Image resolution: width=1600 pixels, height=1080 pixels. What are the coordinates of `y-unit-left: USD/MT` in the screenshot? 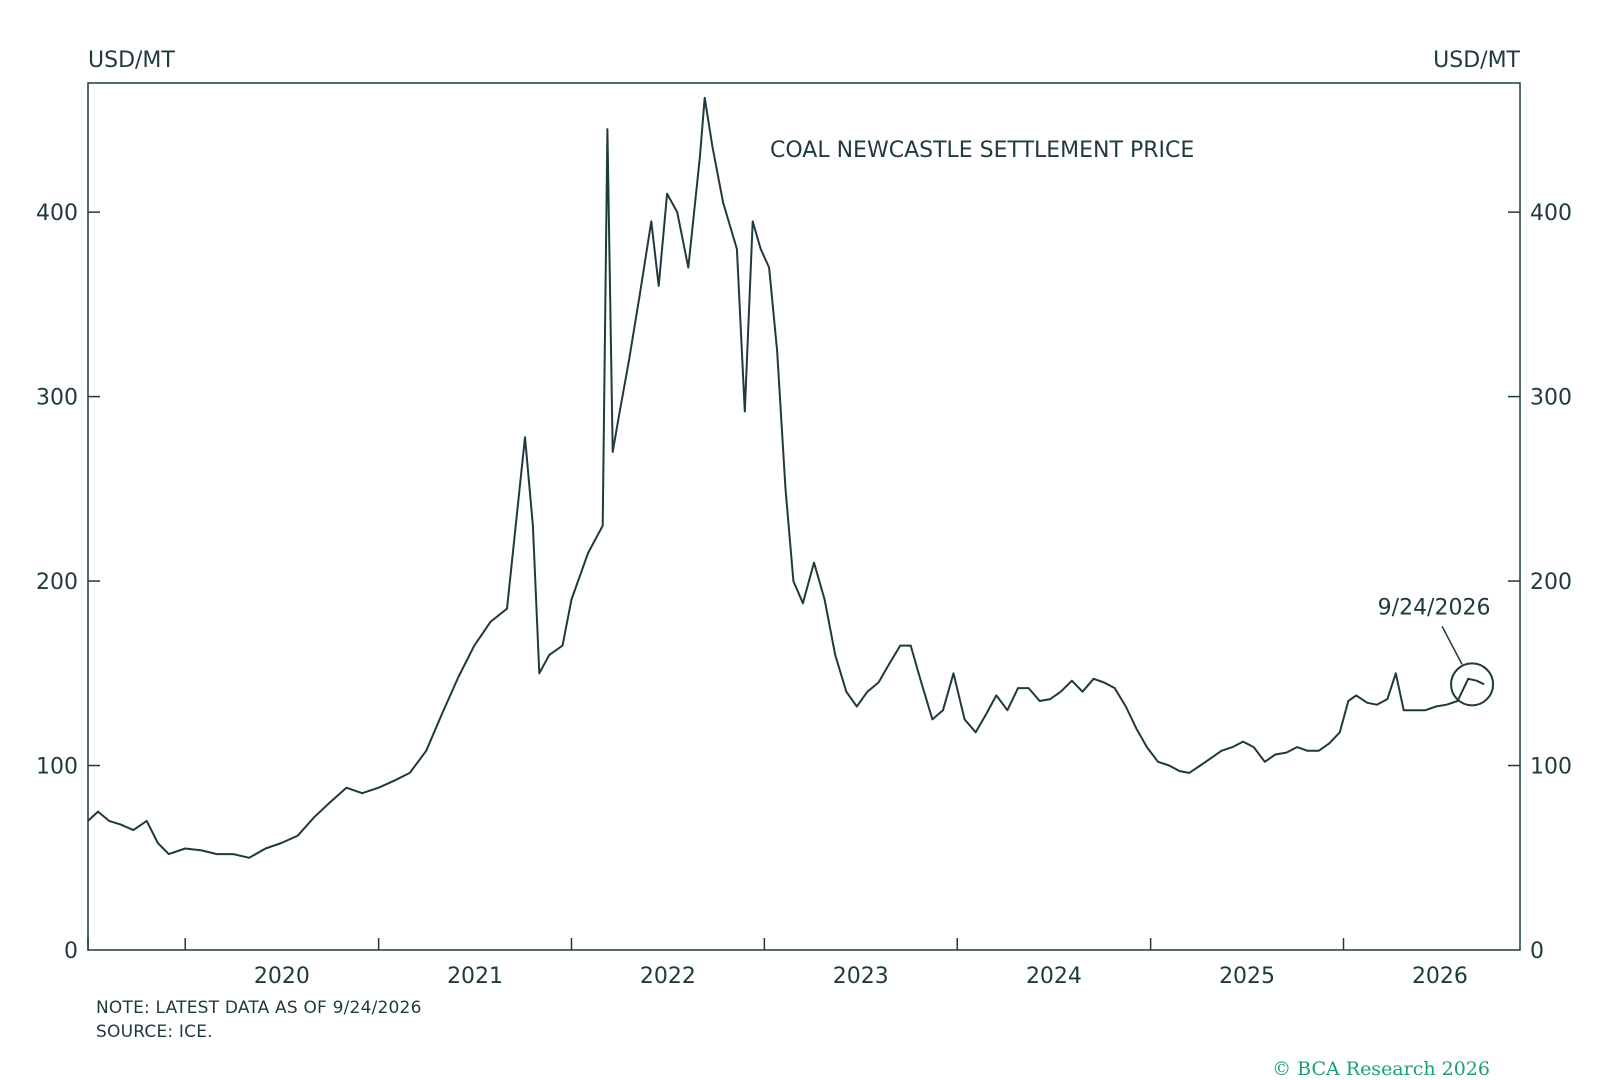 It's located at (131, 60).